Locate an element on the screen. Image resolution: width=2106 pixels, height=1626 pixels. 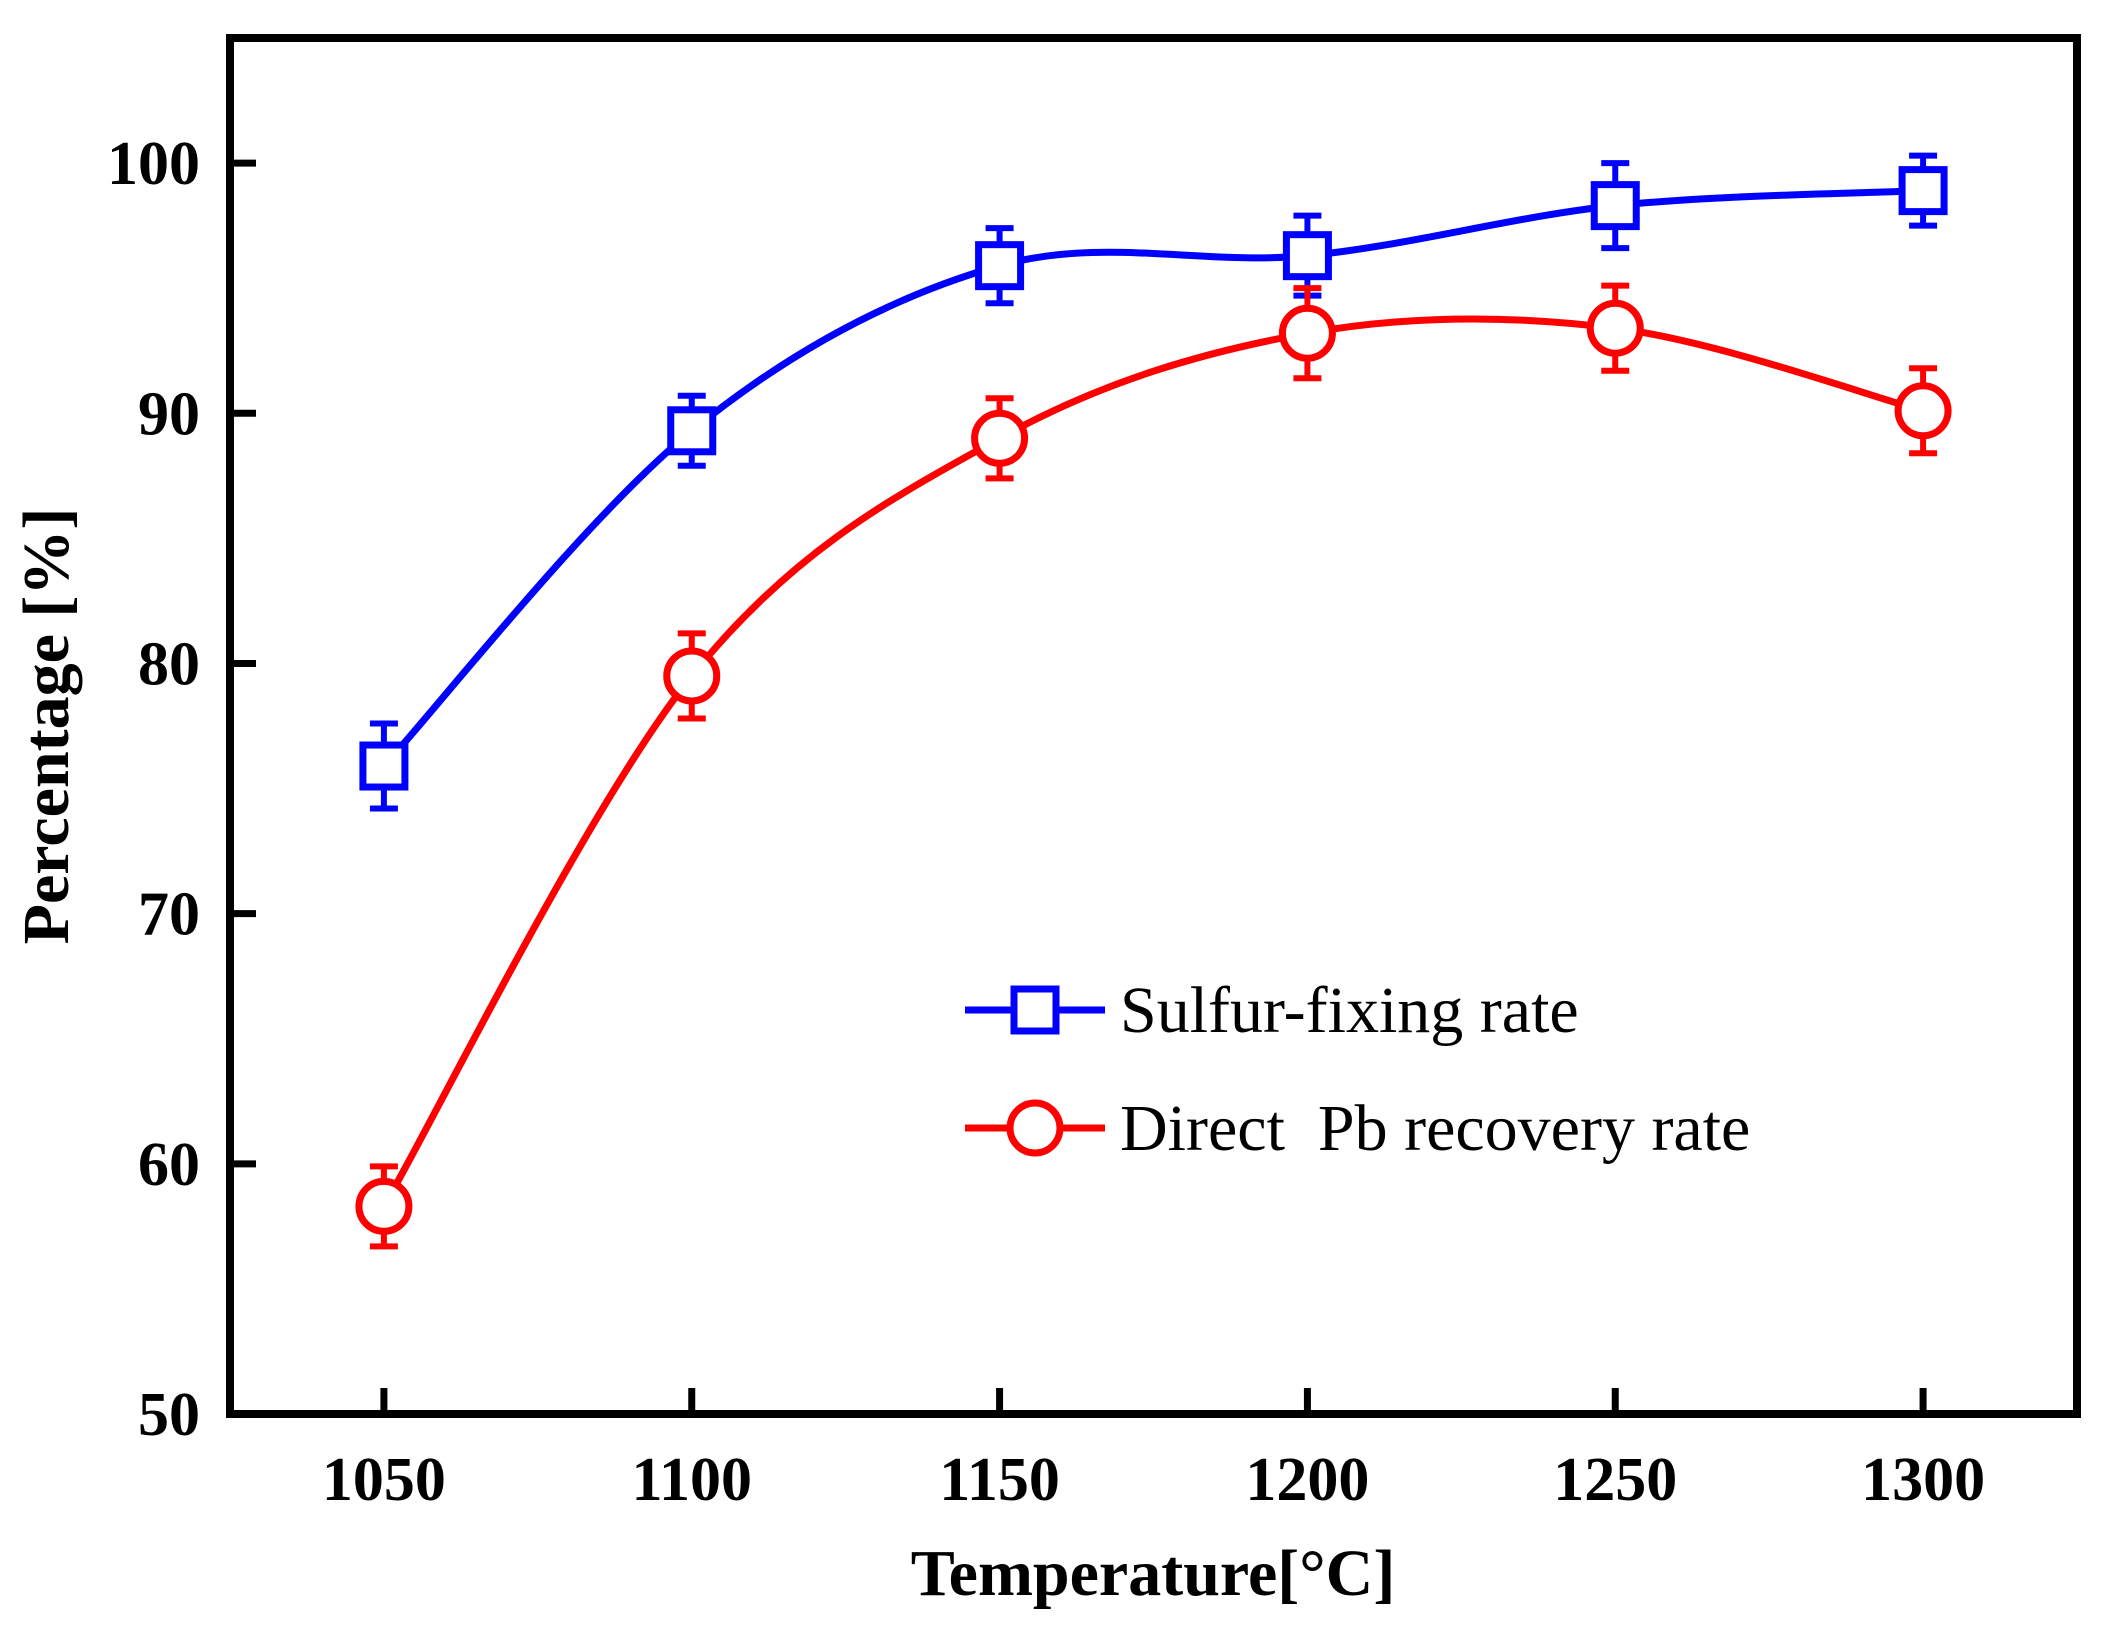
x-tick-label-1300: 1300 is located at coordinates (1923, 1480).